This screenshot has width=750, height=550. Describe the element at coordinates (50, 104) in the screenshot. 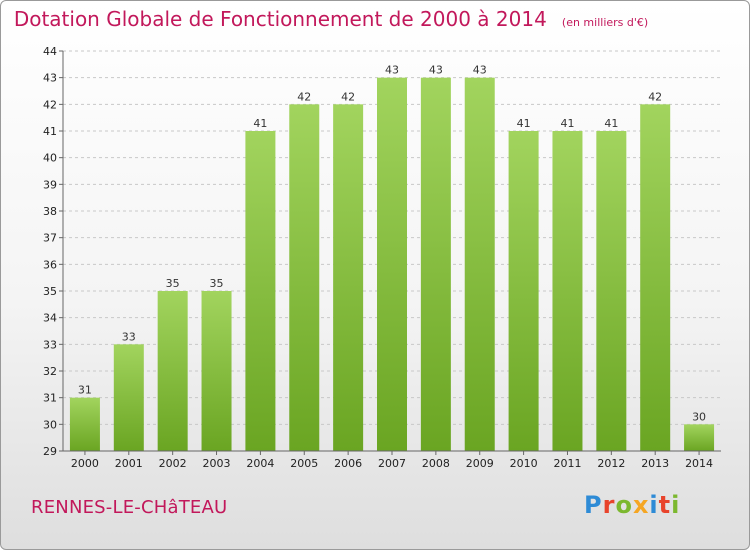

I see `y-tick-label: 42` at that location.